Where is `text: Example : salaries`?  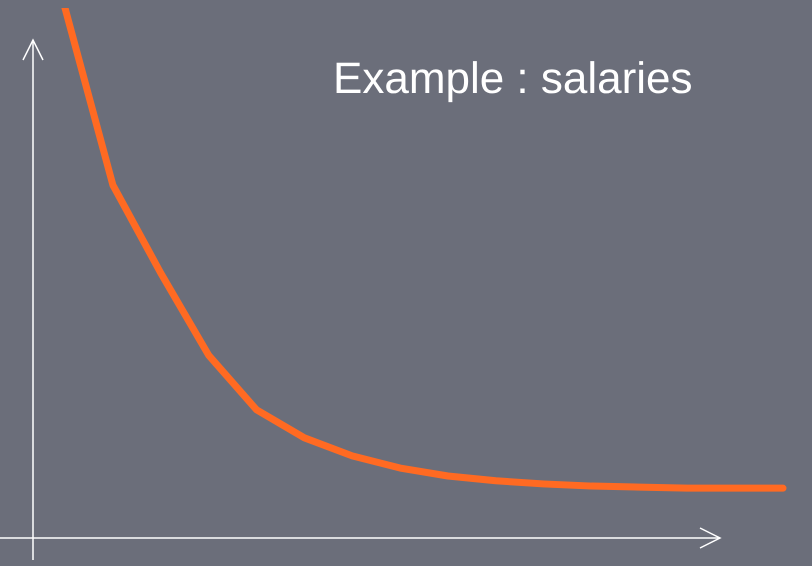 text: Example : salaries is located at coordinates (512, 78).